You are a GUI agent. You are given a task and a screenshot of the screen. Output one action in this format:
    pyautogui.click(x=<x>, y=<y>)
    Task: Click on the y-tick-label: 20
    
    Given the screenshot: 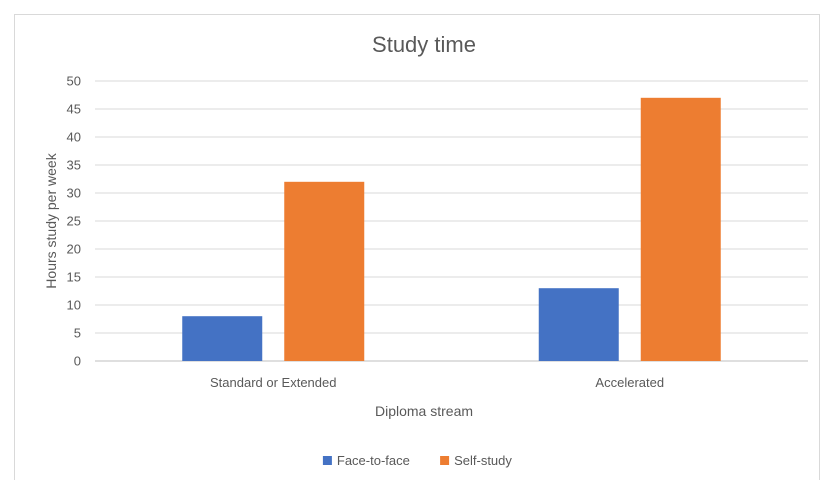 What is the action you would take?
    pyautogui.click(x=74, y=249)
    